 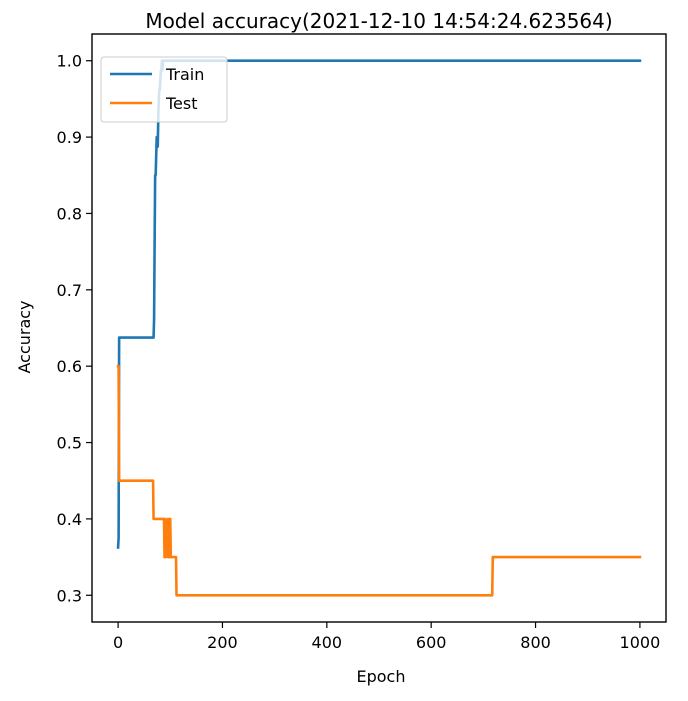 What do you see at coordinates (69, 137) in the screenshot?
I see `y-tick-label: 0.9` at bounding box center [69, 137].